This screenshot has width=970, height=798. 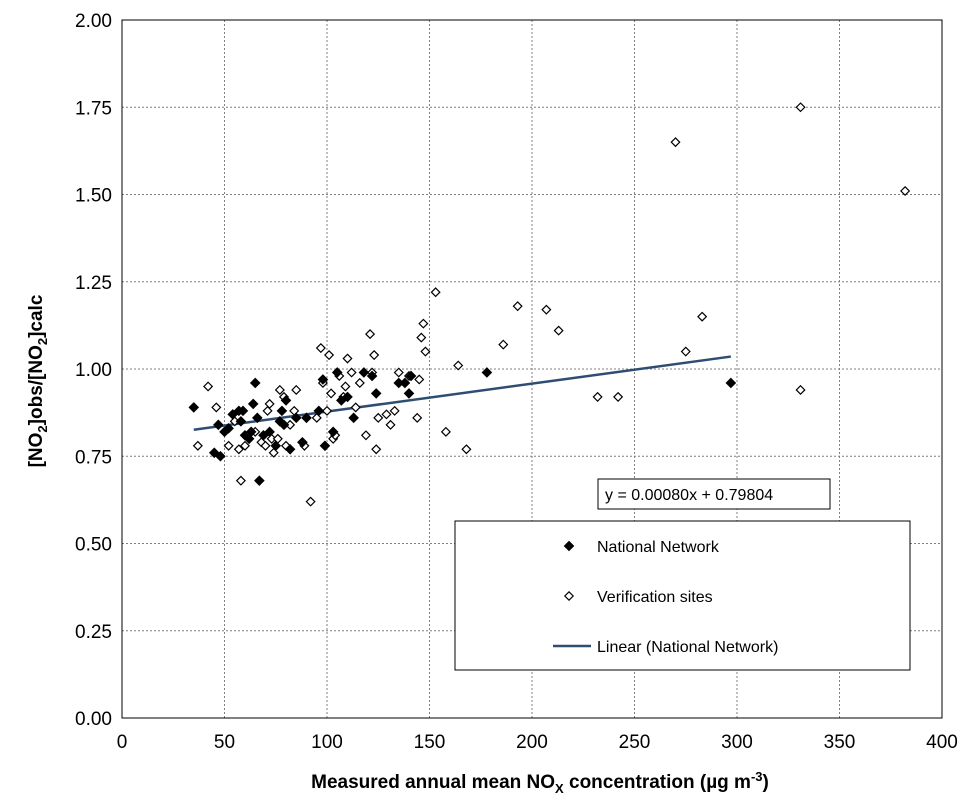 What do you see at coordinates (224, 742) in the screenshot?
I see `x-tick-label: 50` at bounding box center [224, 742].